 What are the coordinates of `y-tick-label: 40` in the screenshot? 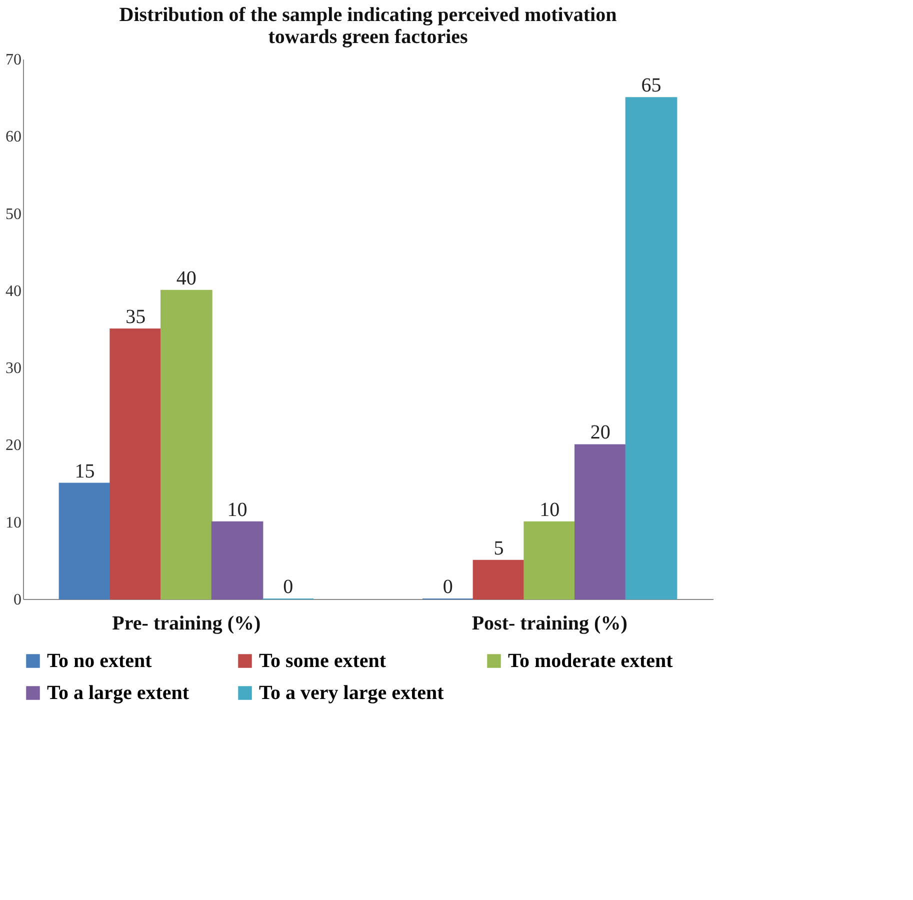 It's located at (14, 291).